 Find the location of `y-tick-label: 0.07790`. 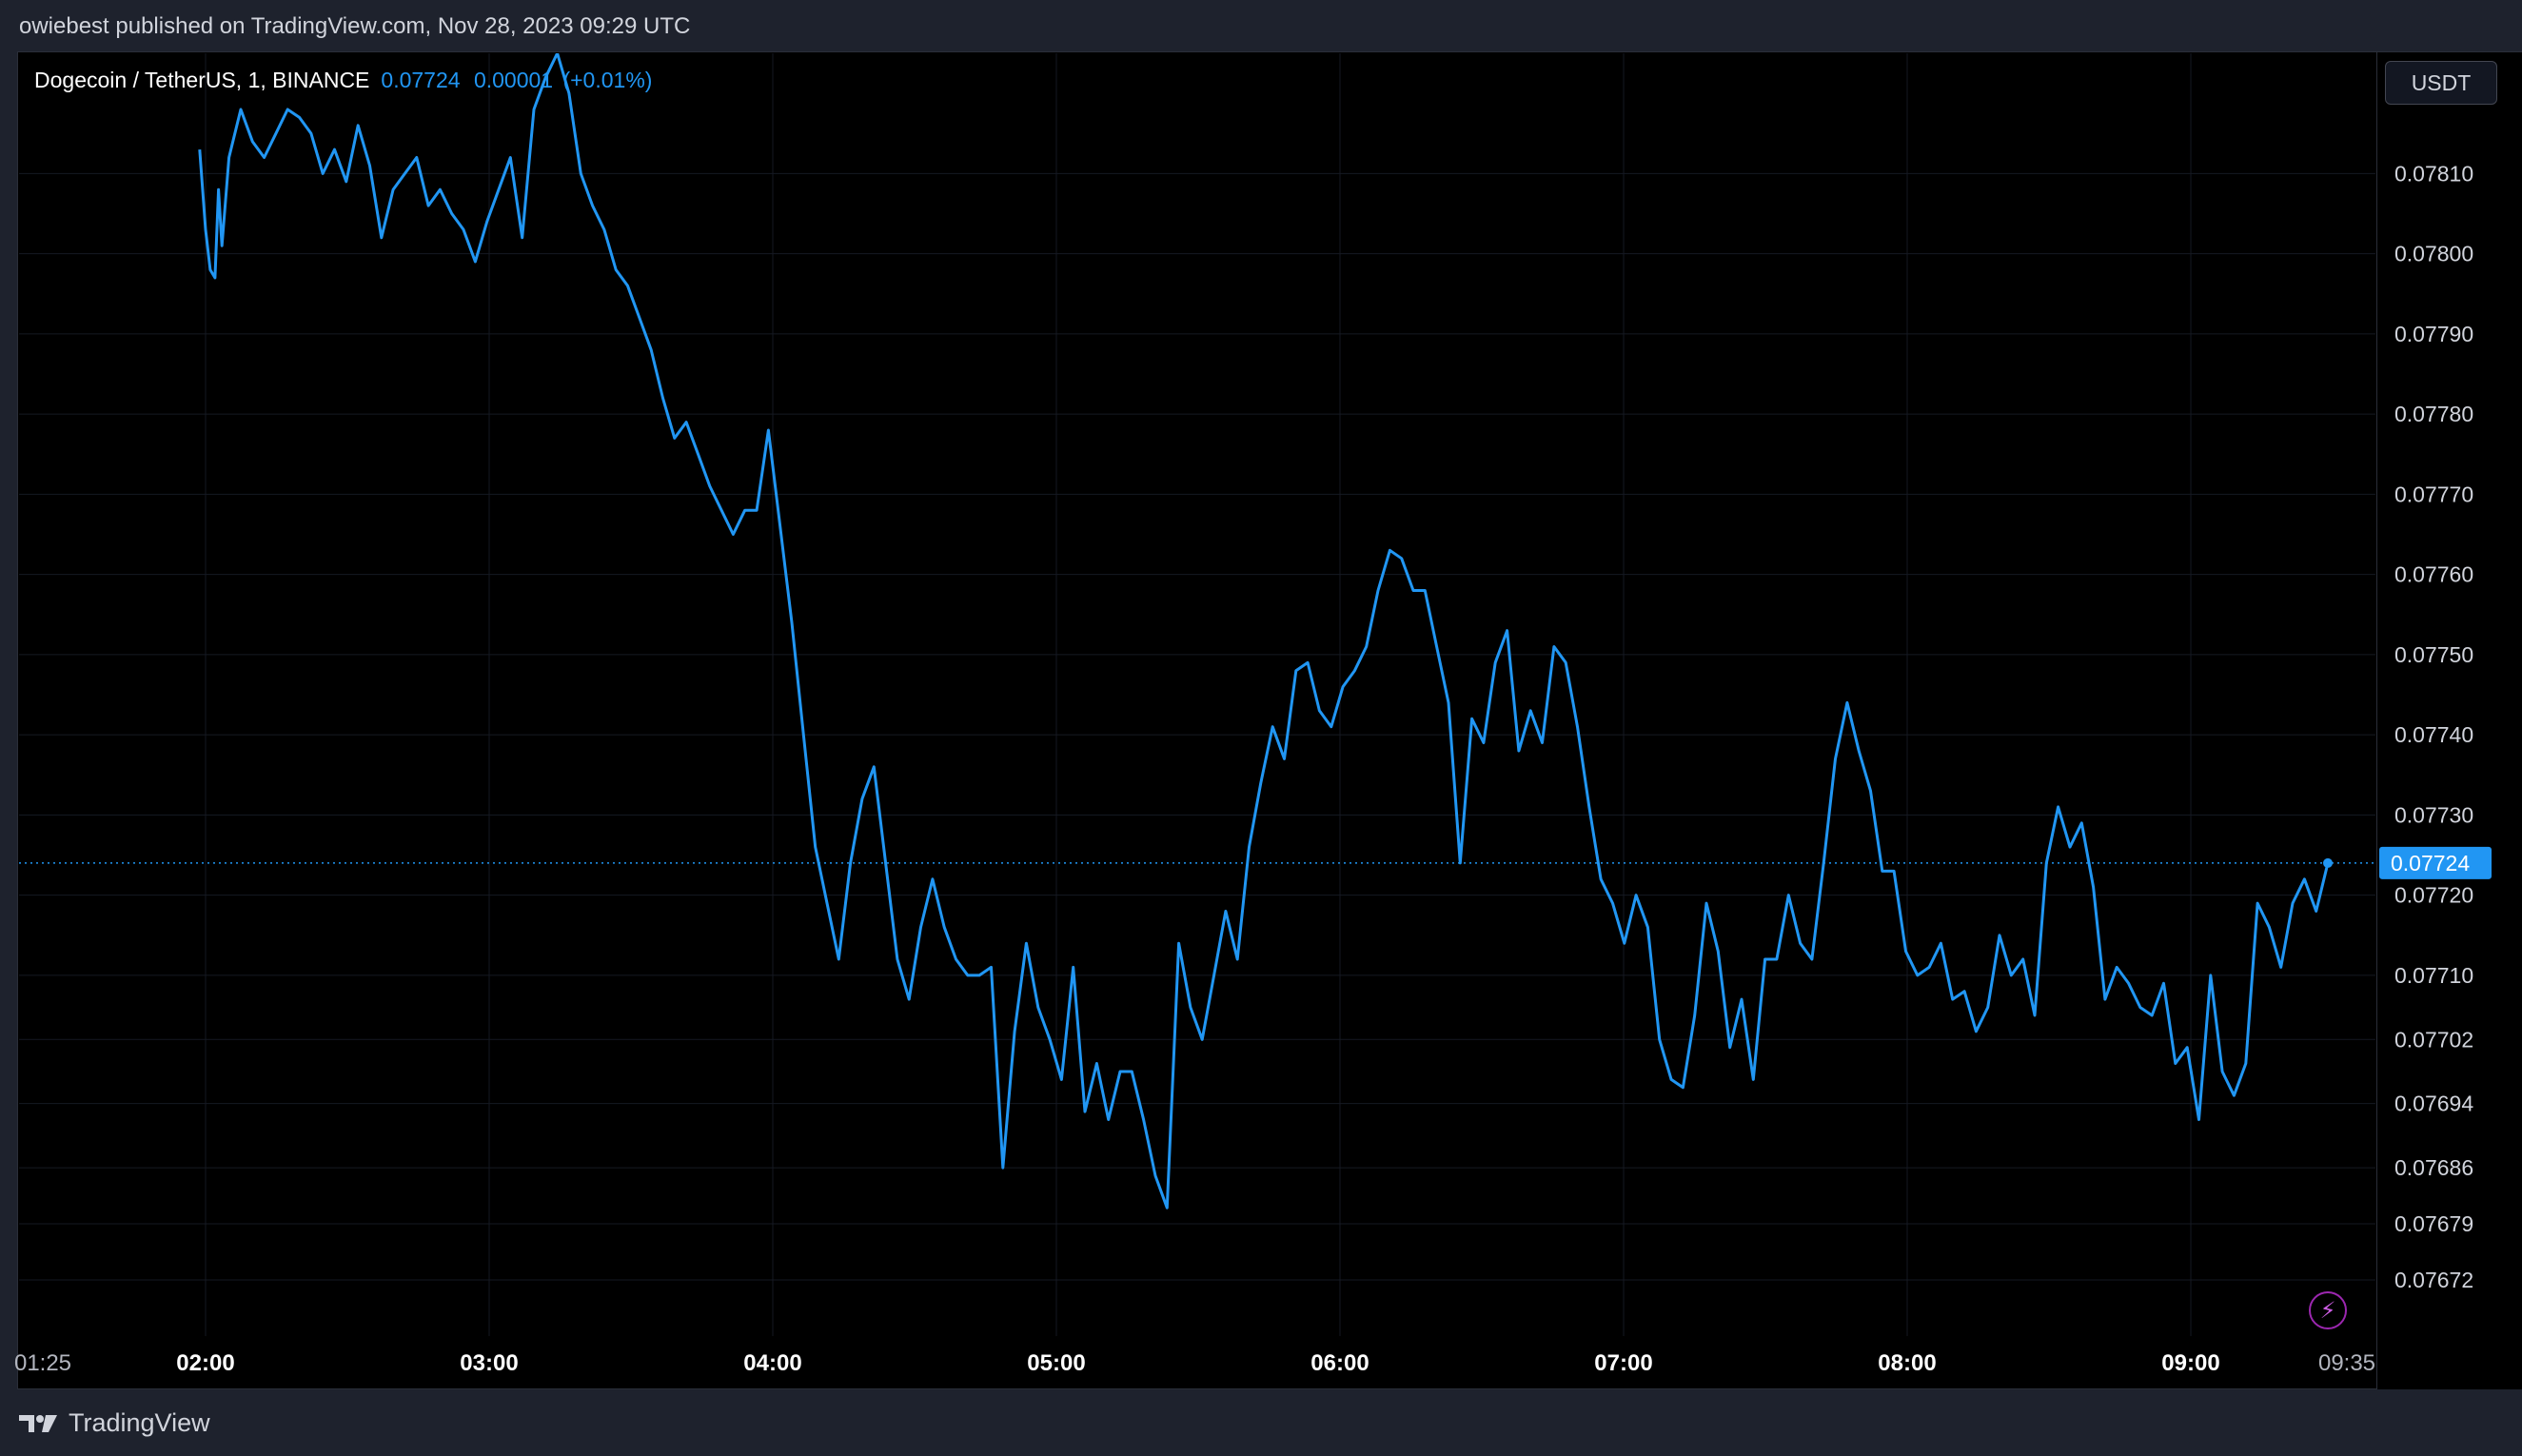

y-tick-label: 0.07790 is located at coordinates (2433, 334).